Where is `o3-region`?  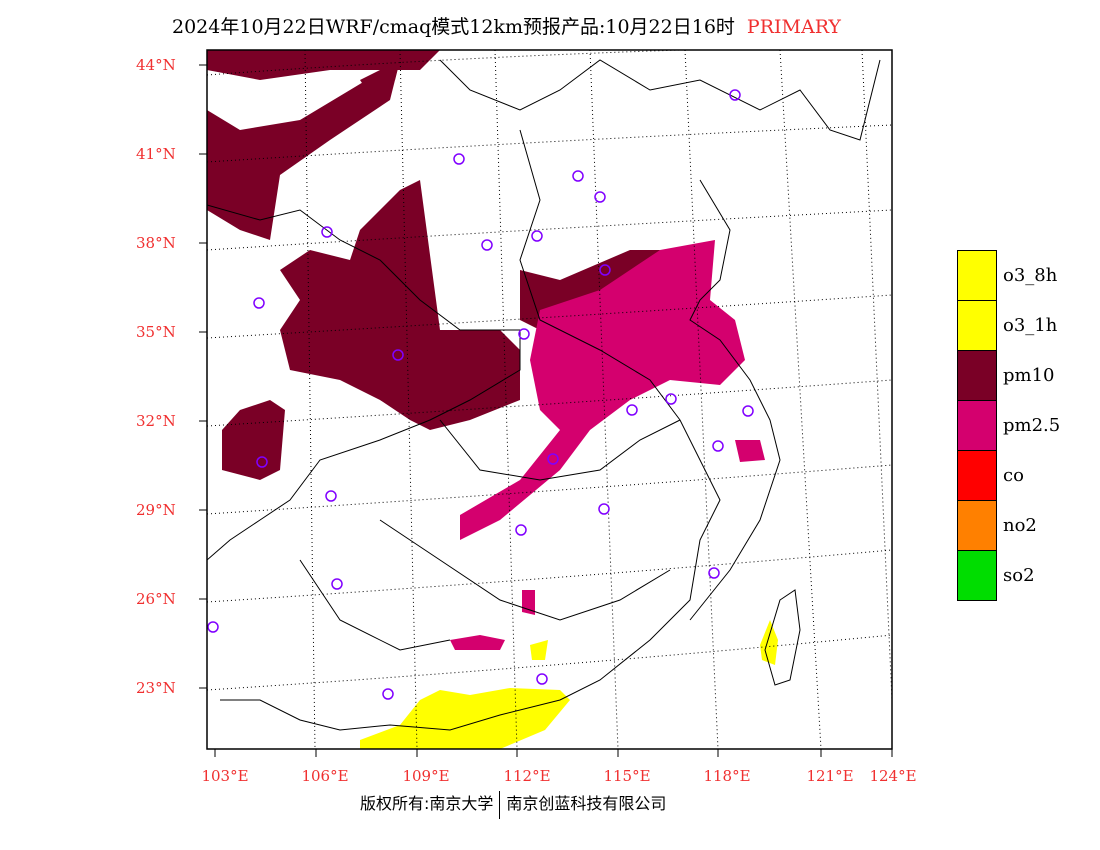 o3-region is located at coordinates (569, 684).